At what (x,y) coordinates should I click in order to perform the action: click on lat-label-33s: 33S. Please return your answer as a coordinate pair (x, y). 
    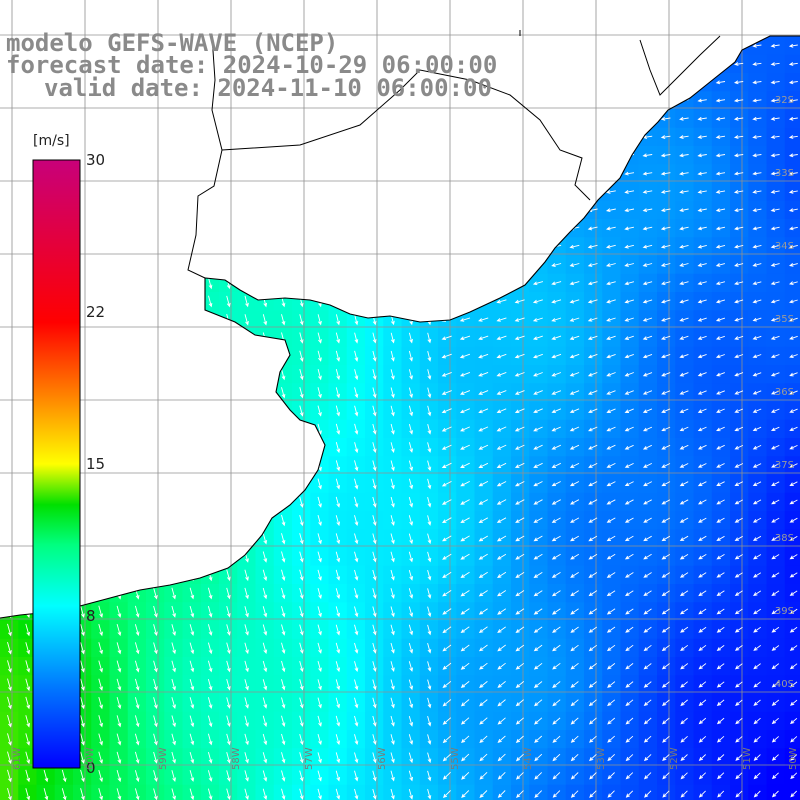
    Looking at the image, I should click on (784, 173).